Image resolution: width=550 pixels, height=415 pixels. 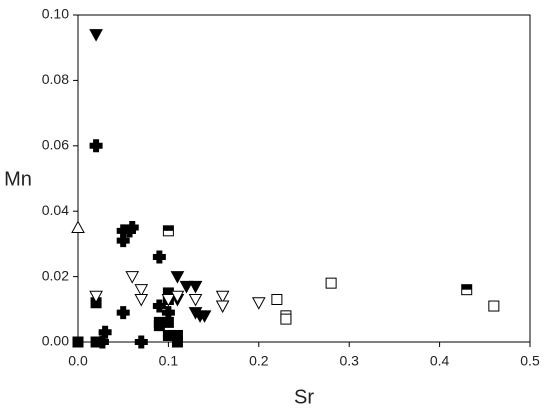 What do you see at coordinates (55, 210) in the screenshot?
I see `y-tick-label: 0.04` at bounding box center [55, 210].